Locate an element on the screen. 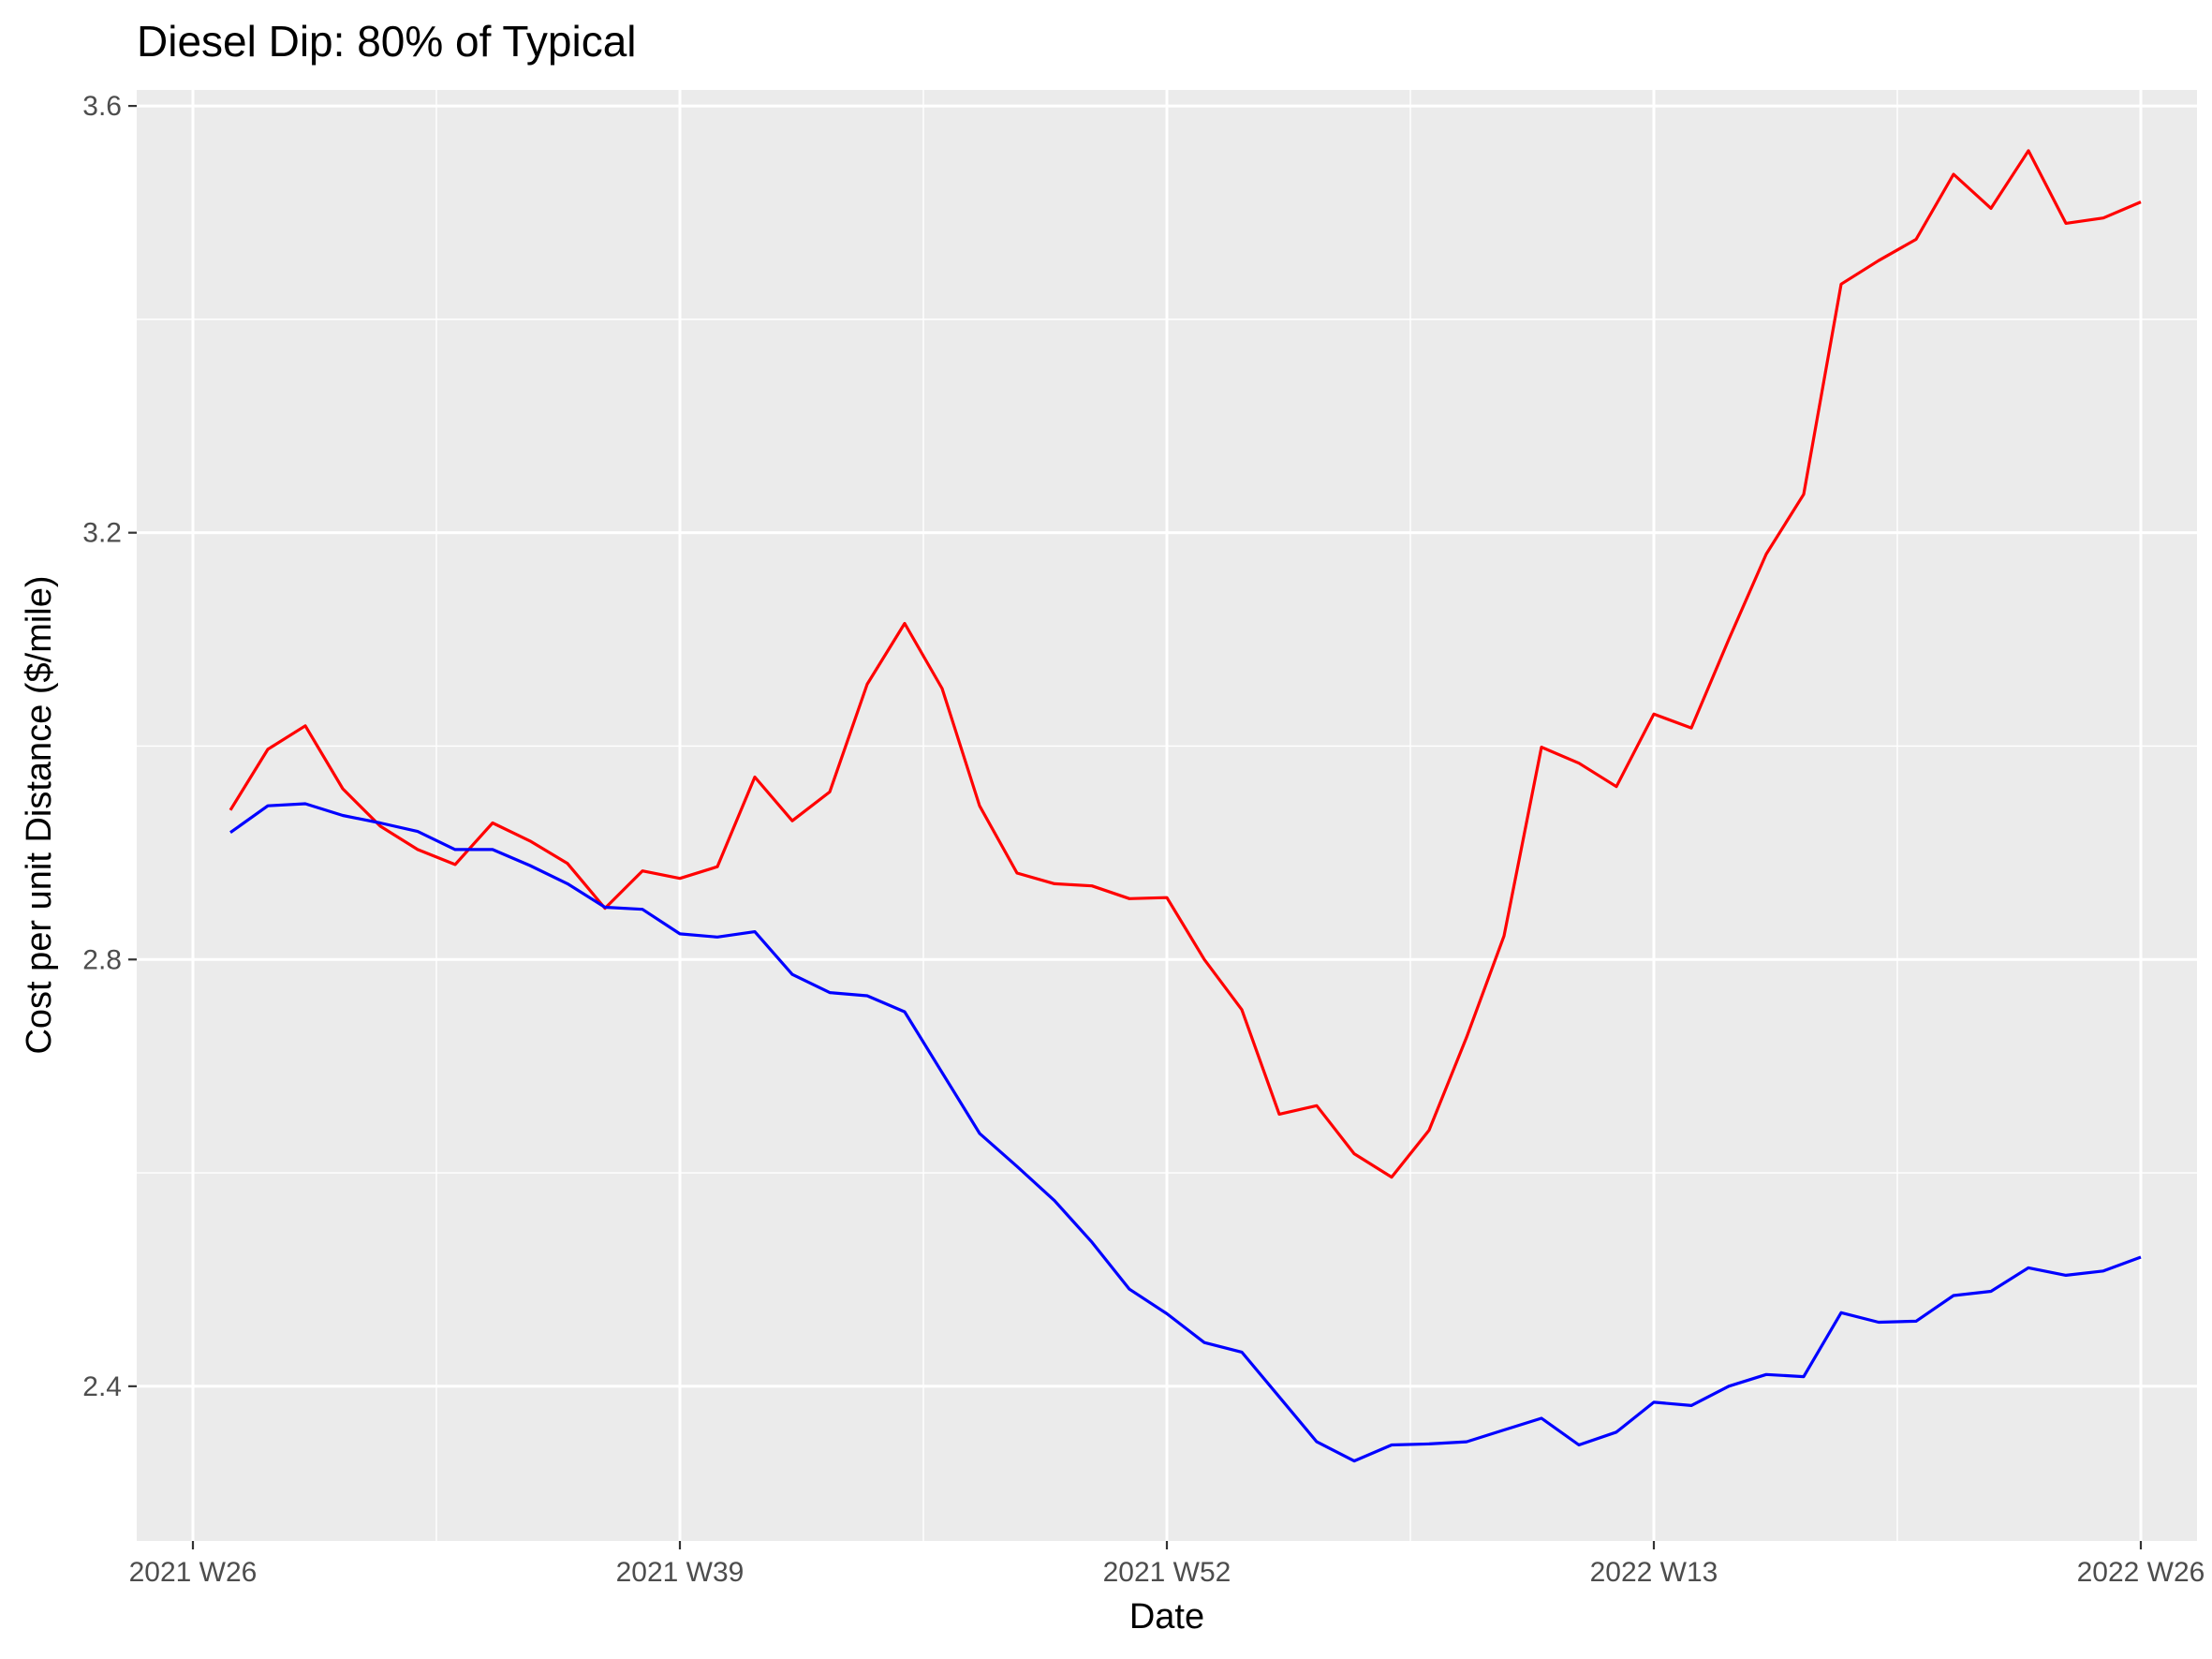 The height and width of the screenshot is (1659, 2212). chart-title: Diesel Dip: 80% of Typical is located at coordinates (387, 42).